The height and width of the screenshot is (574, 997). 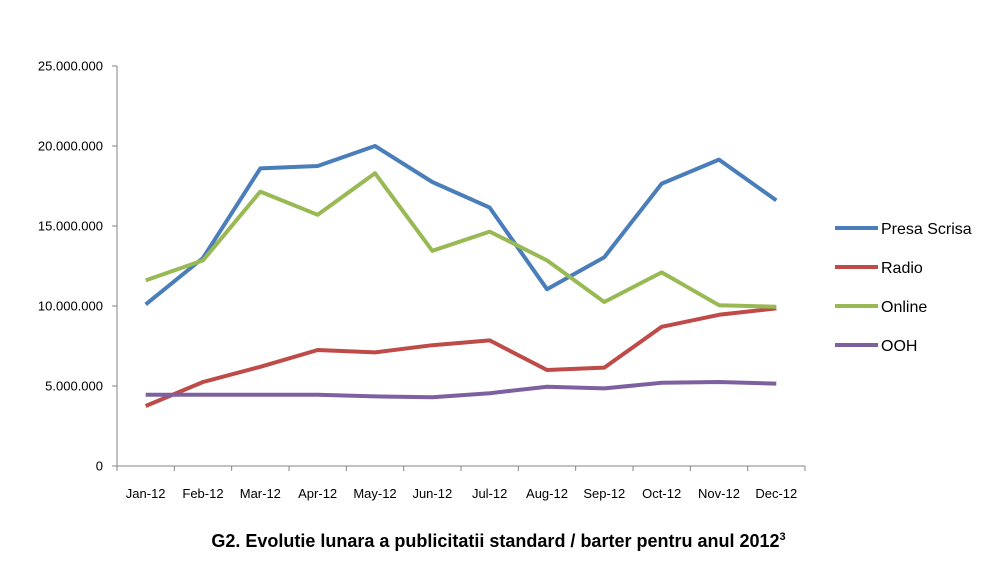 I want to click on x-tick-label: Jun-12, so click(x=432, y=493).